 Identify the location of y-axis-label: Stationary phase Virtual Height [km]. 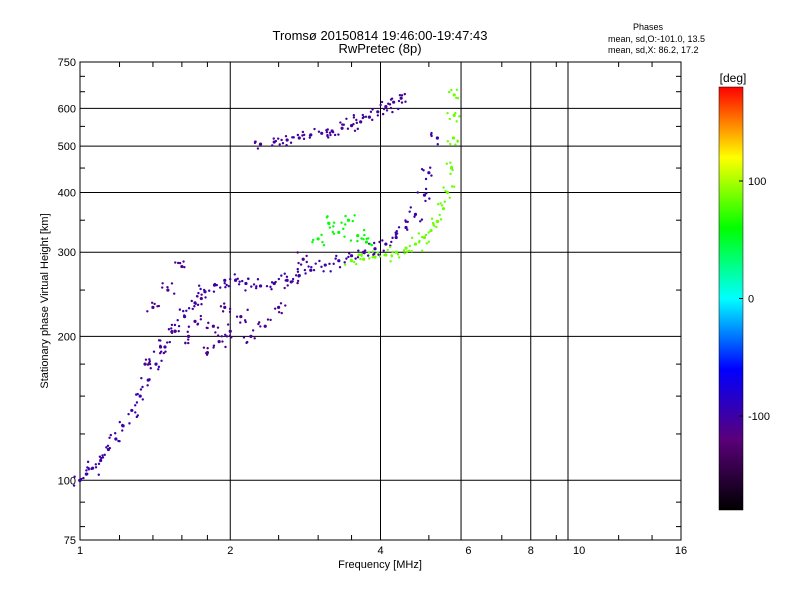
(45, 300).